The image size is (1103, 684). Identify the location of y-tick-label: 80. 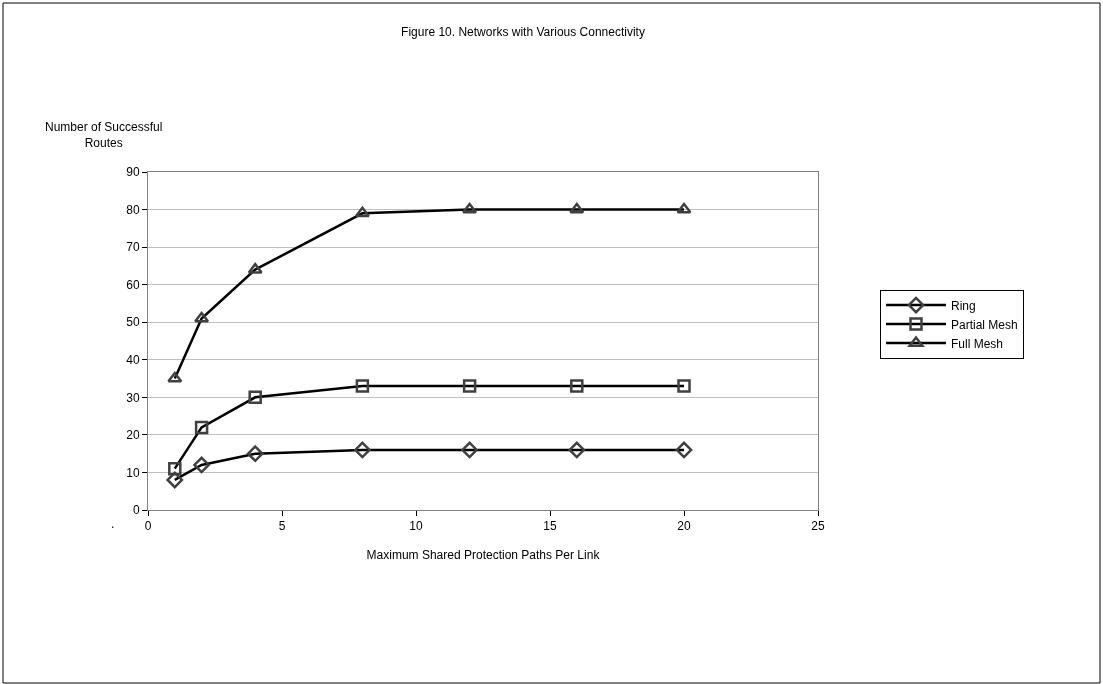
(133, 209).